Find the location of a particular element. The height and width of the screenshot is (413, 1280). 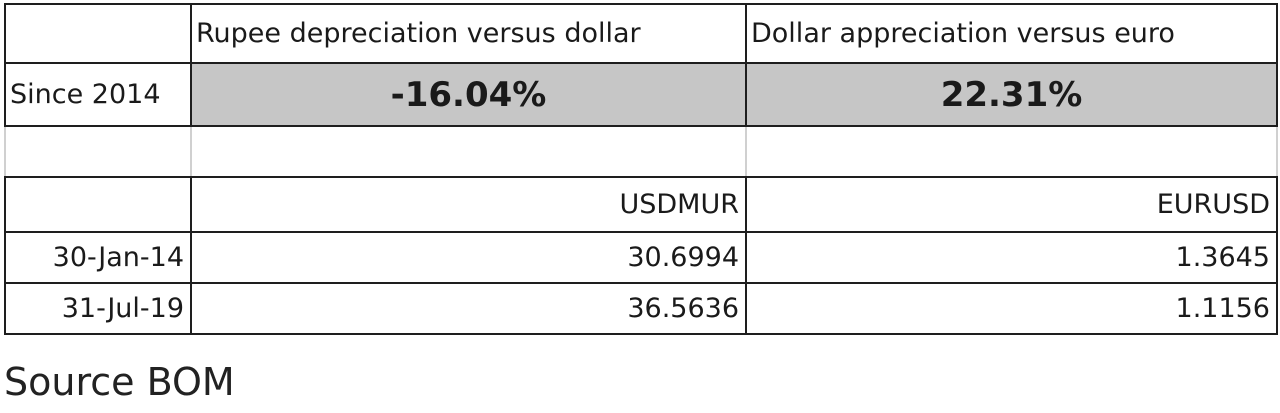

date-cell: 30-Jan-14 is located at coordinates (98, 257).